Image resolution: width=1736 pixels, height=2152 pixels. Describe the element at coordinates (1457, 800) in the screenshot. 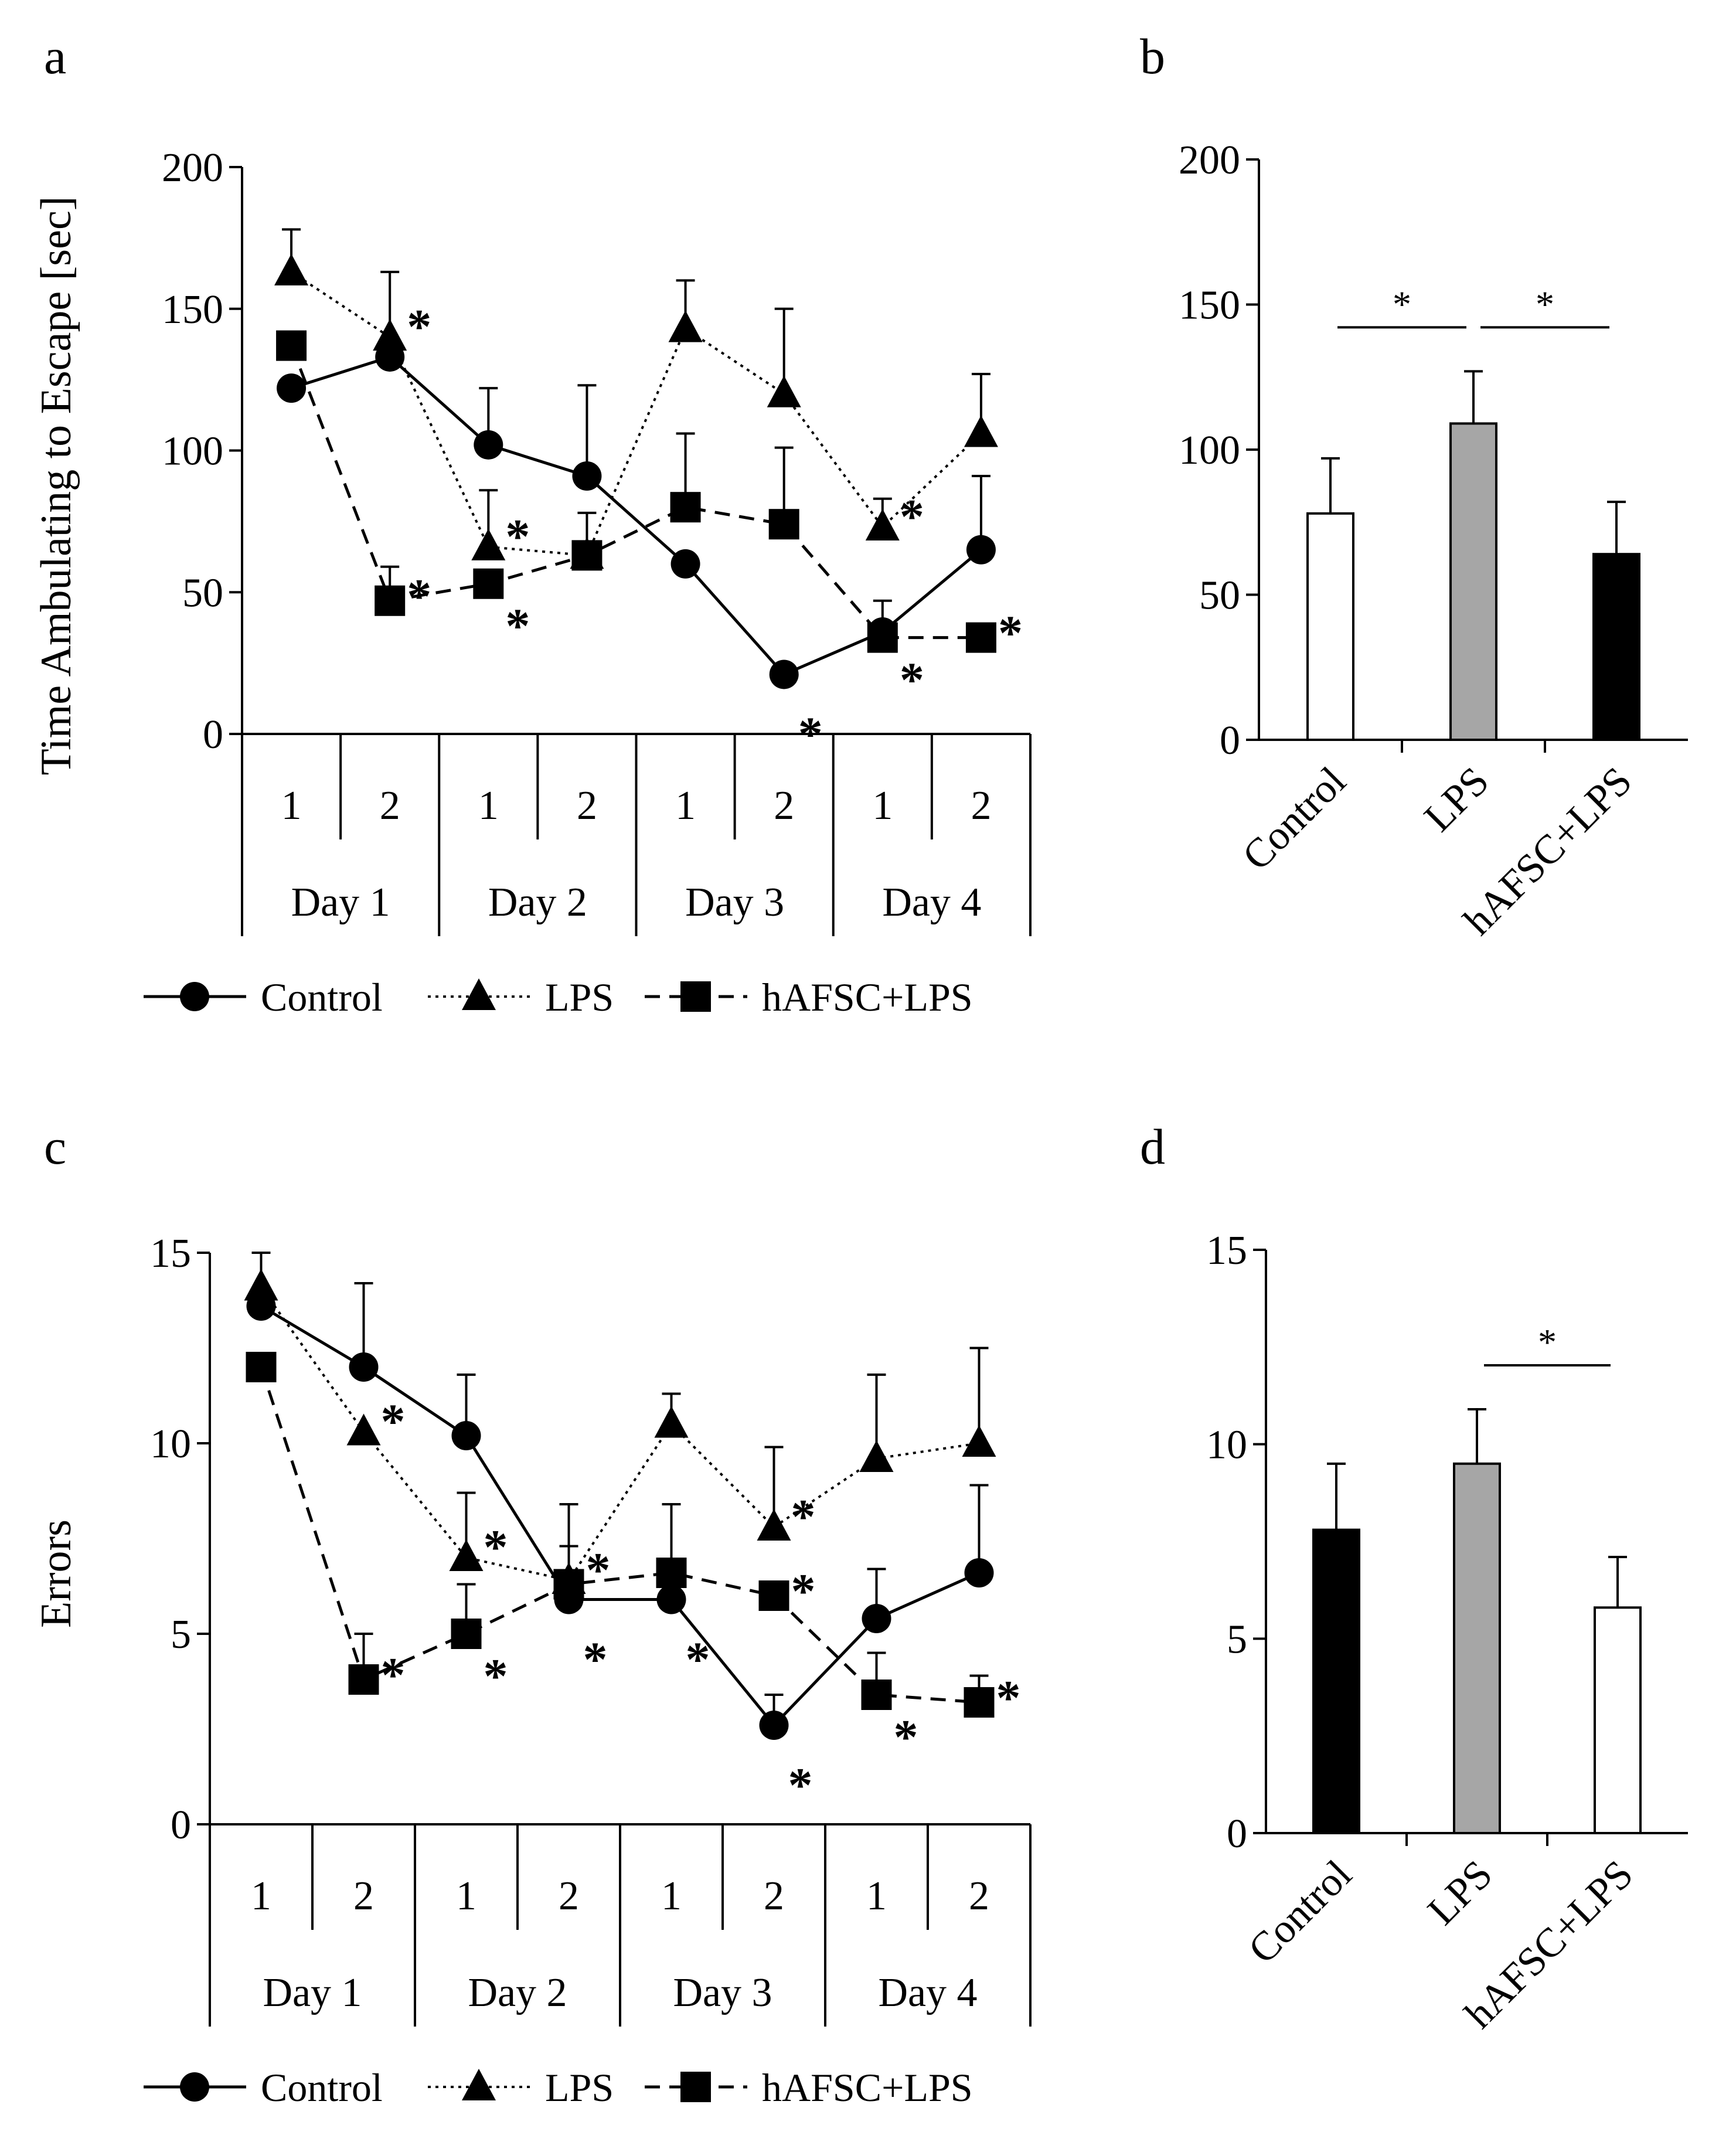

I see `category-label: LPS` at that location.